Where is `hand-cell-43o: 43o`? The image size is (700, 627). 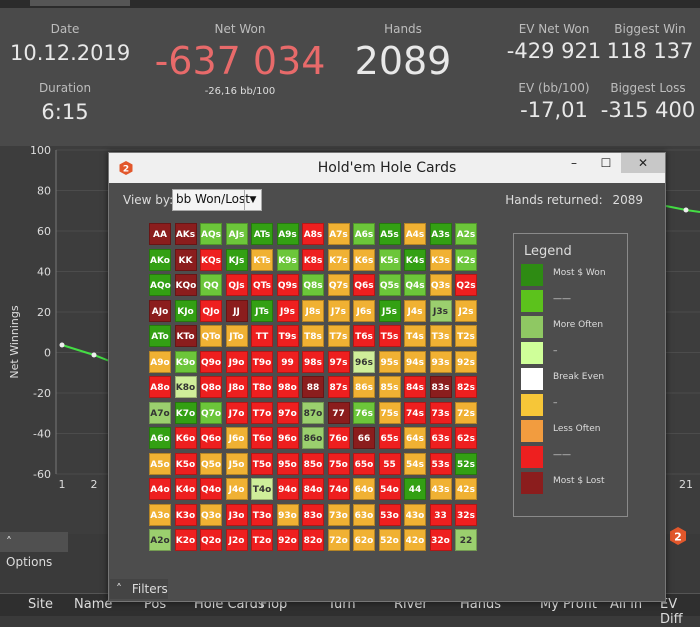 hand-cell-43o: 43o is located at coordinates (415, 514).